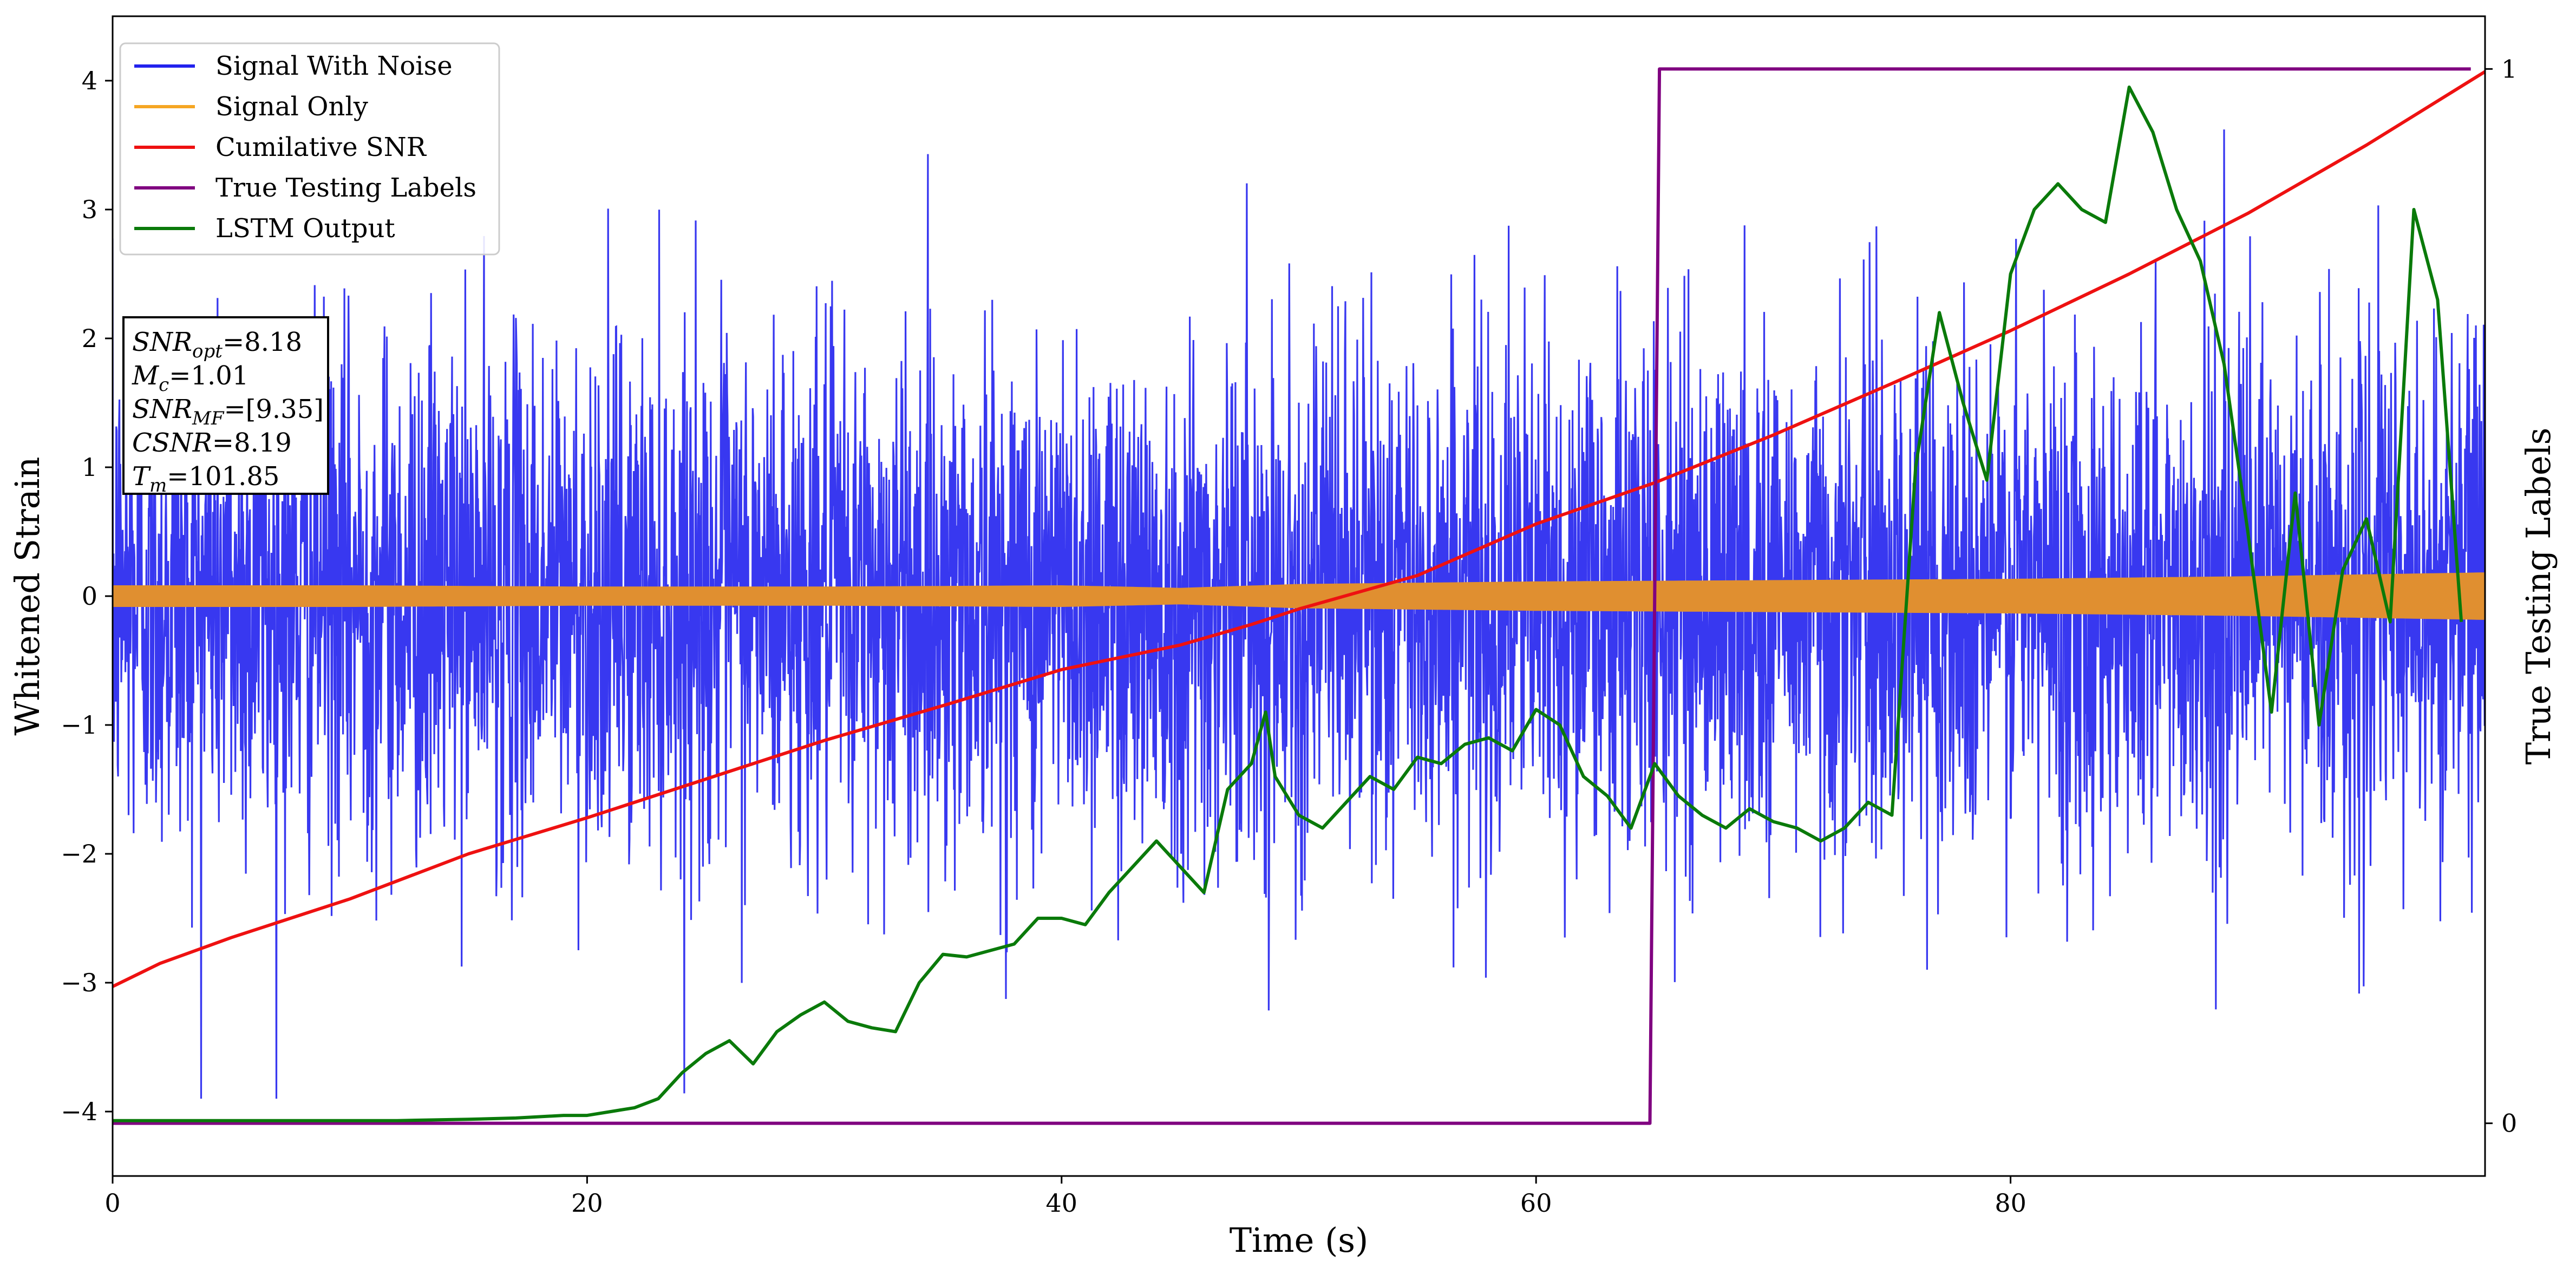  What do you see at coordinates (190, 378) in the screenshot?
I see `info-mc: Mc=1.01` at bounding box center [190, 378].